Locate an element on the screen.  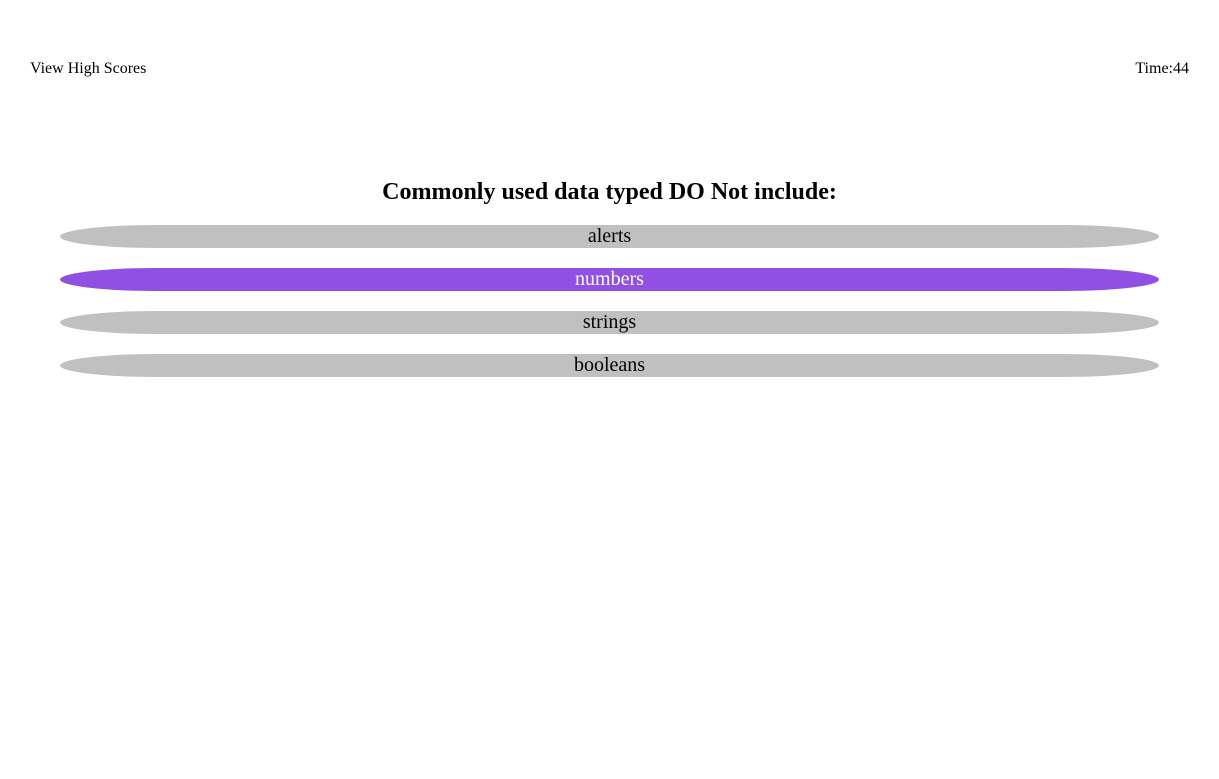
timer: Time: 44 is located at coordinates (1162, 69).